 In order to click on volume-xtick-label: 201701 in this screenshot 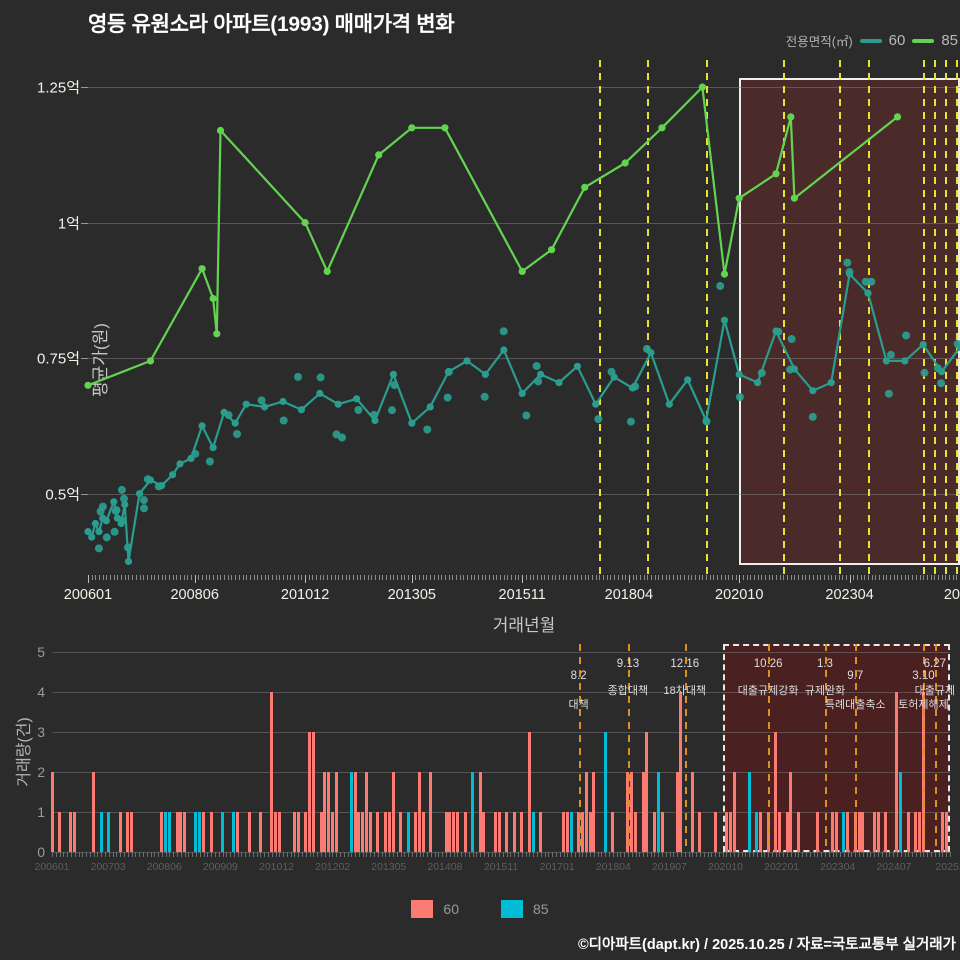, I will do `click(557, 867)`.